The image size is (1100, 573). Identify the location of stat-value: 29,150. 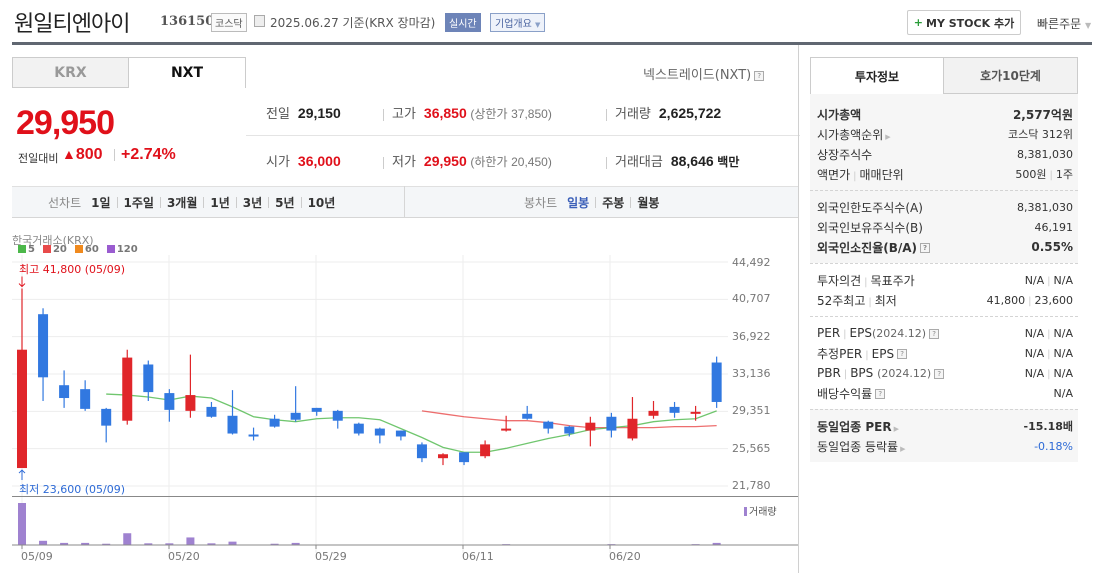
(319, 113).